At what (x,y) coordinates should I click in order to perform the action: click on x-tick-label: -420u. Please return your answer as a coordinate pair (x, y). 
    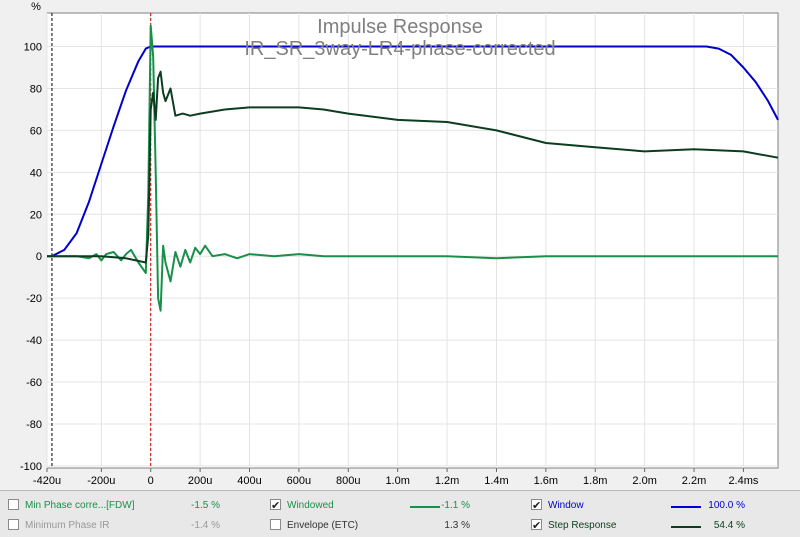
    Looking at the image, I should click on (47, 481).